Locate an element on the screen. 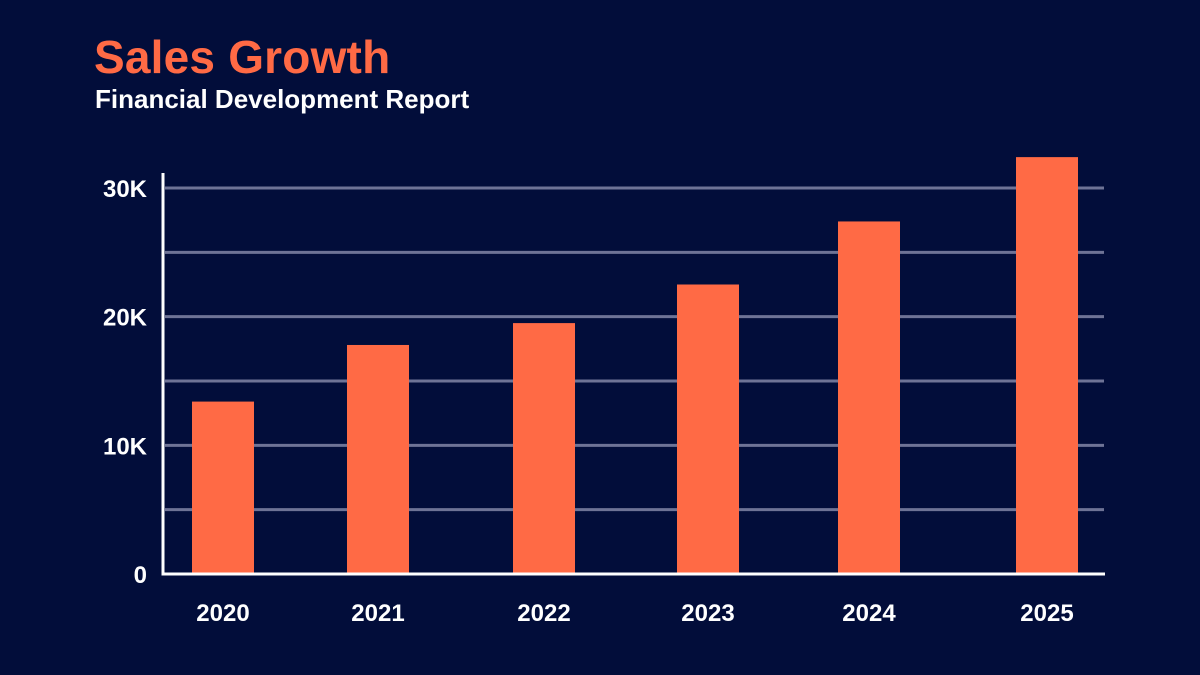 This screenshot has height=675, width=1200. y-tick-label: 0 is located at coordinates (140, 575).